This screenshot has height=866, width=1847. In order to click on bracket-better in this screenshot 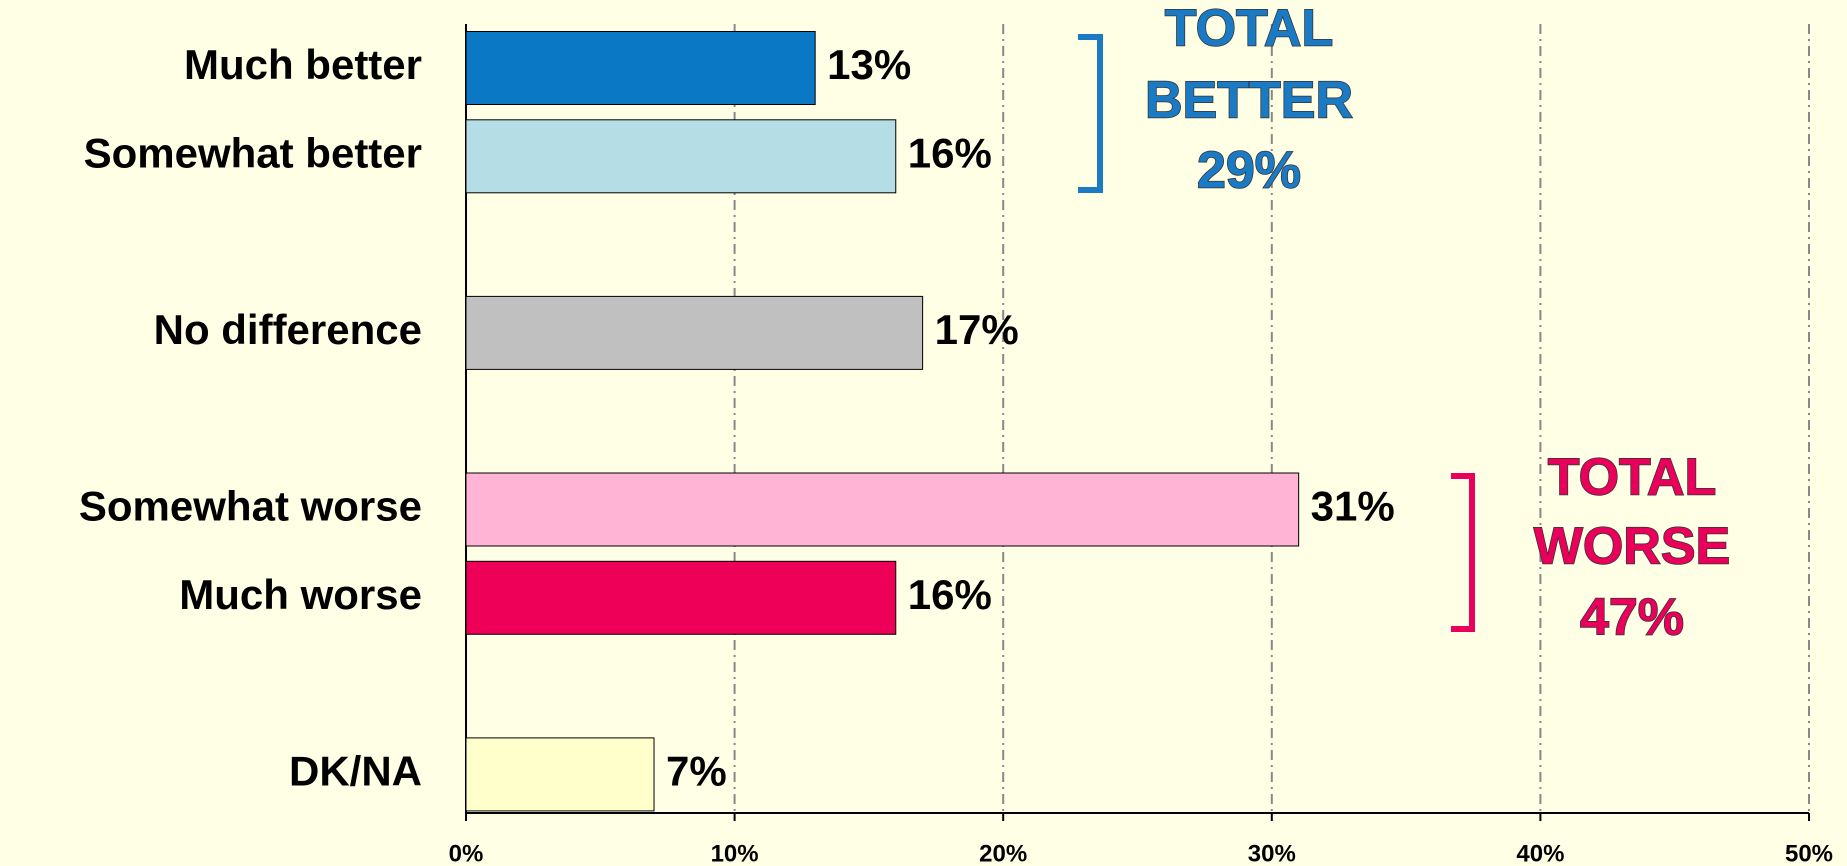, I will do `click(1090, 113)`.